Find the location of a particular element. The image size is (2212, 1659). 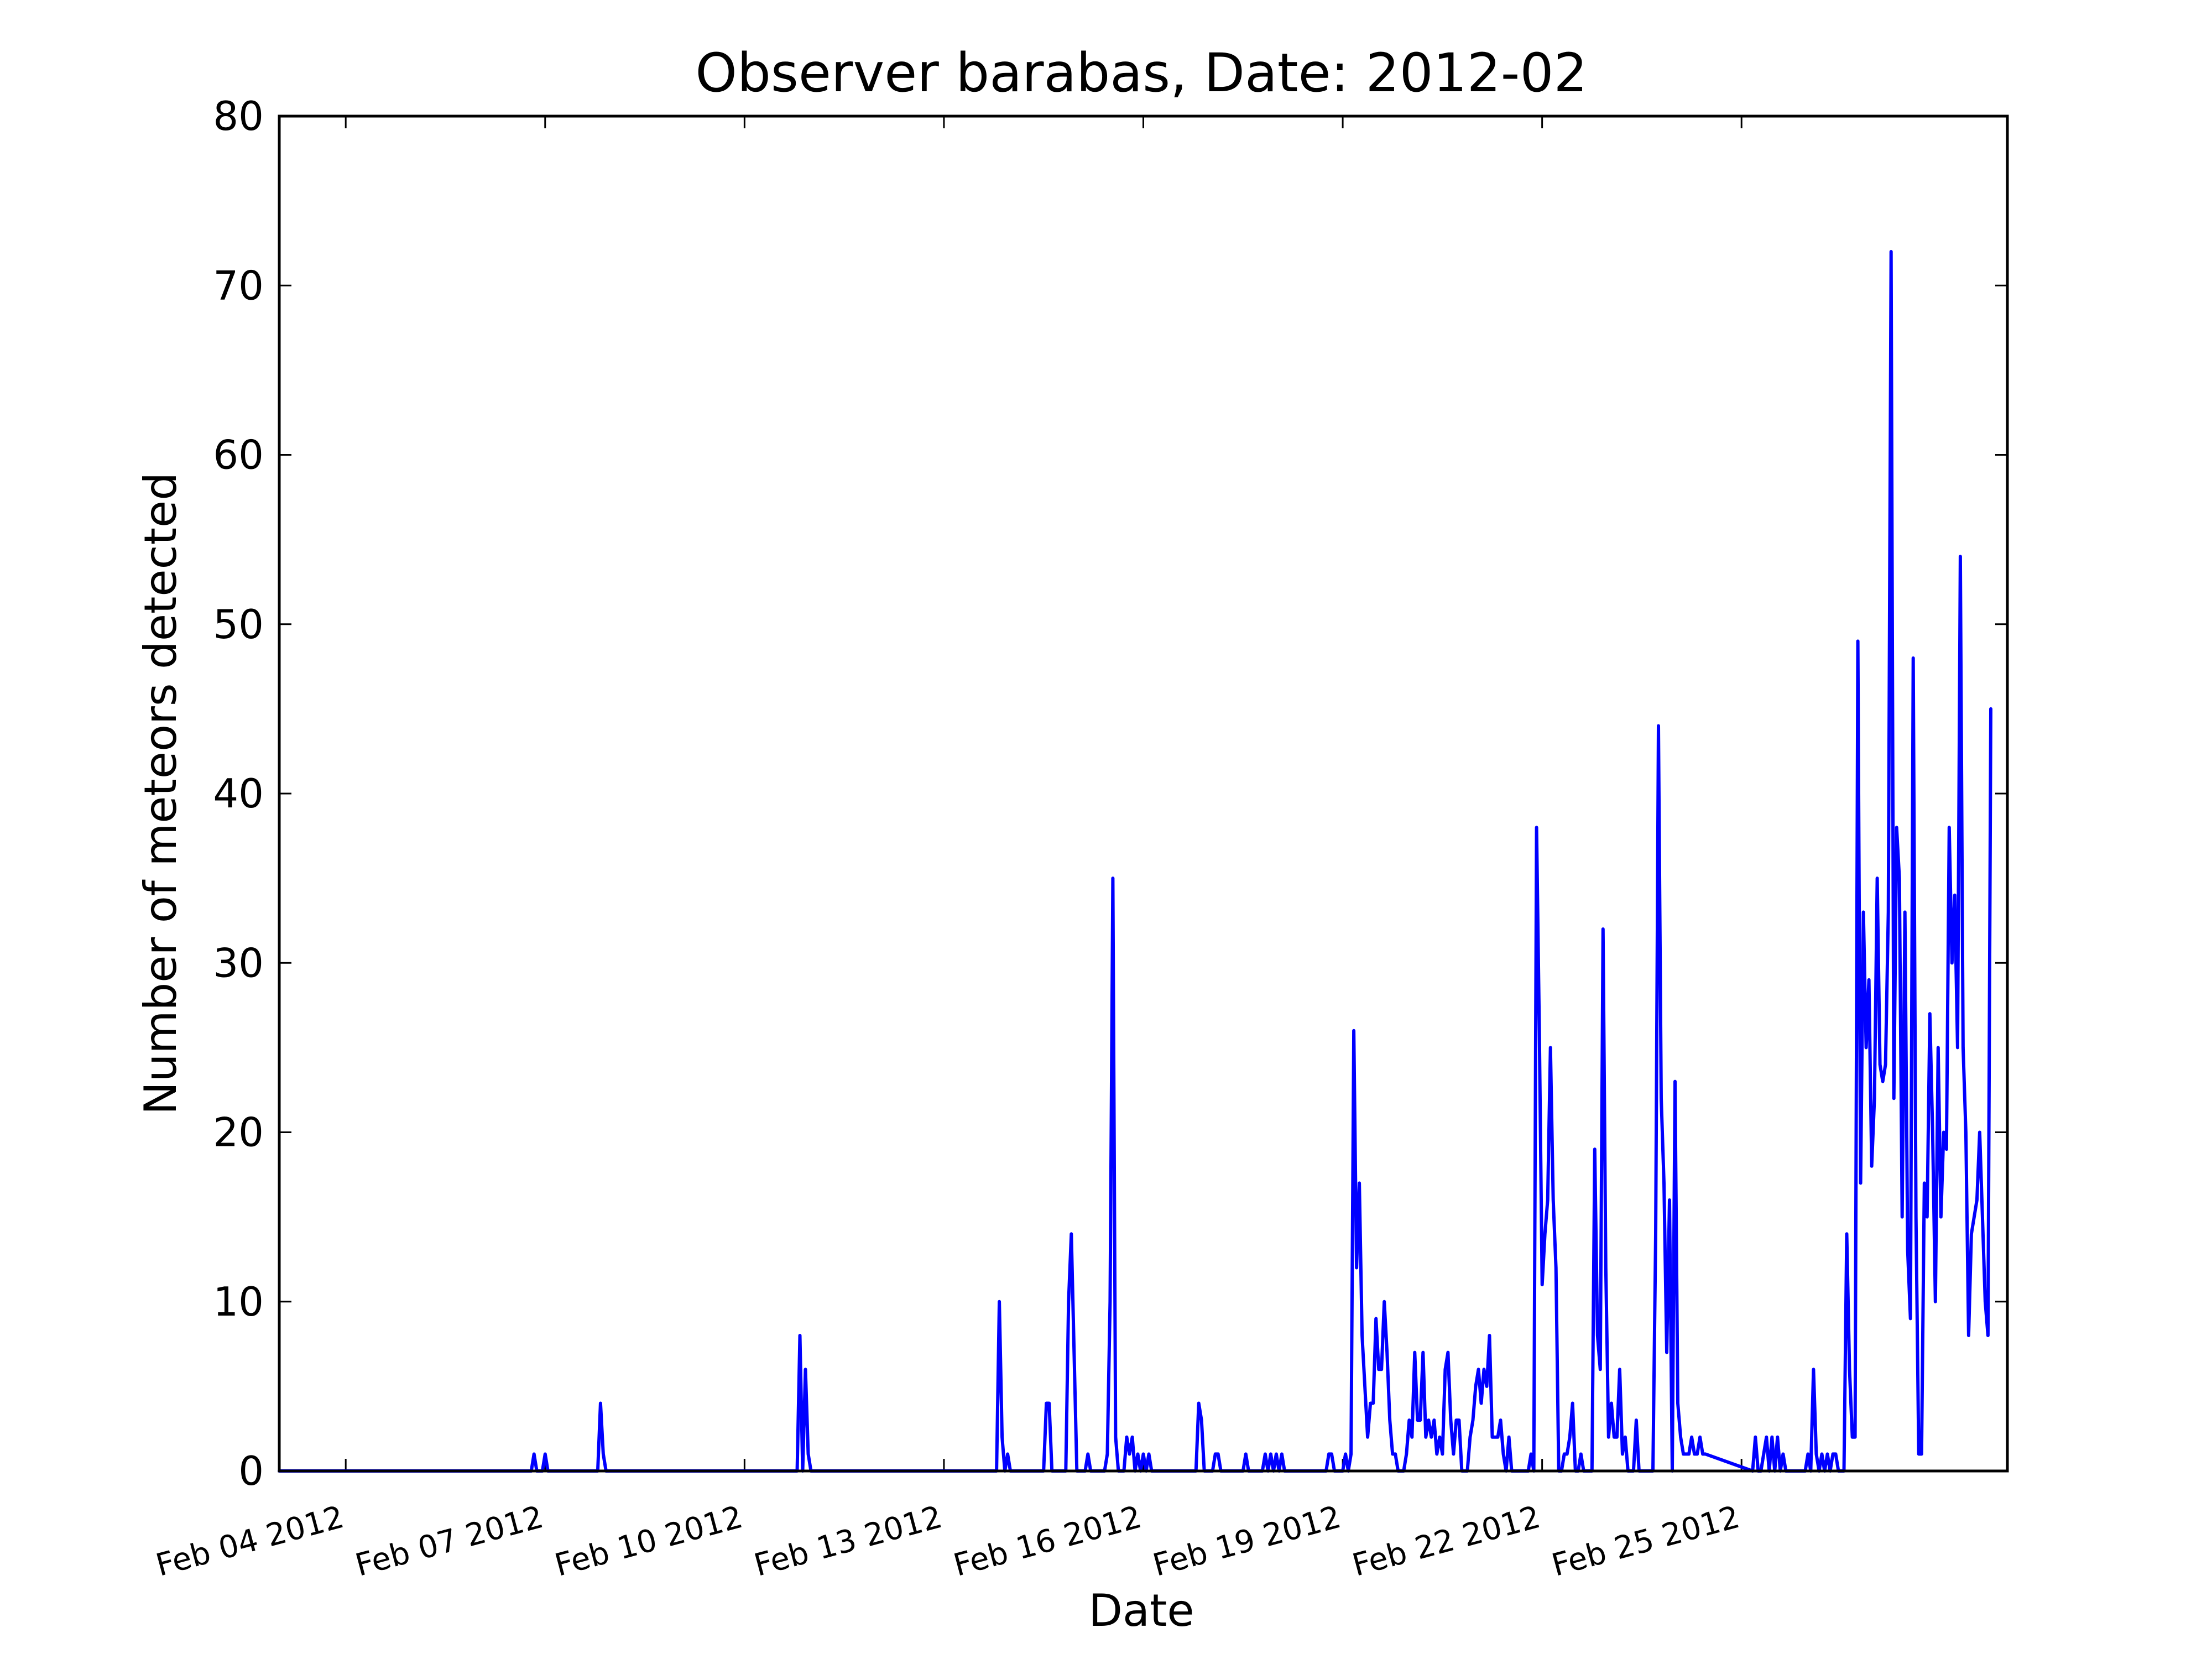

y-tick-label: 30 is located at coordinates (239, 963).